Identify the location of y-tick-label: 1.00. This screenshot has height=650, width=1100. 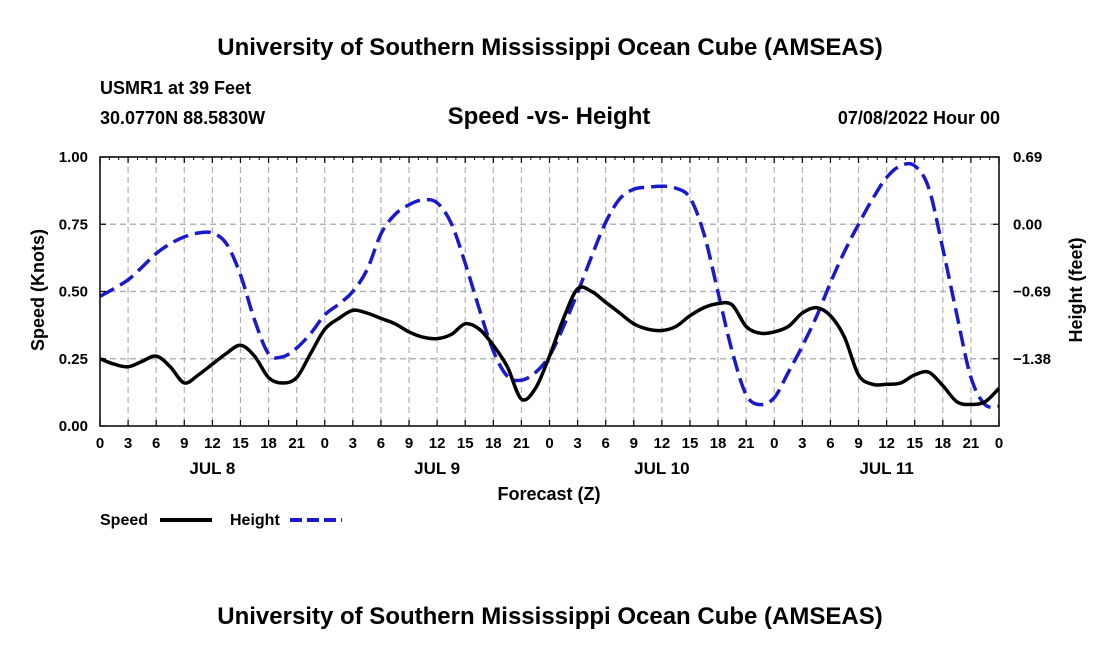
(73, 157).